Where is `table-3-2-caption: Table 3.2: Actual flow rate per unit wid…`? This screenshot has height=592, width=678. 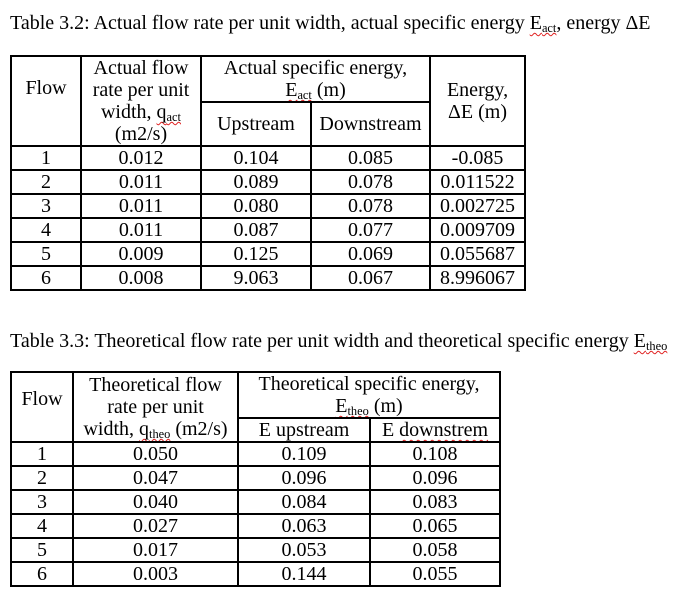 table-3-2-caption: Table 3.2: Actual flow rate per unit wid… is located at coordinates (340, 23).